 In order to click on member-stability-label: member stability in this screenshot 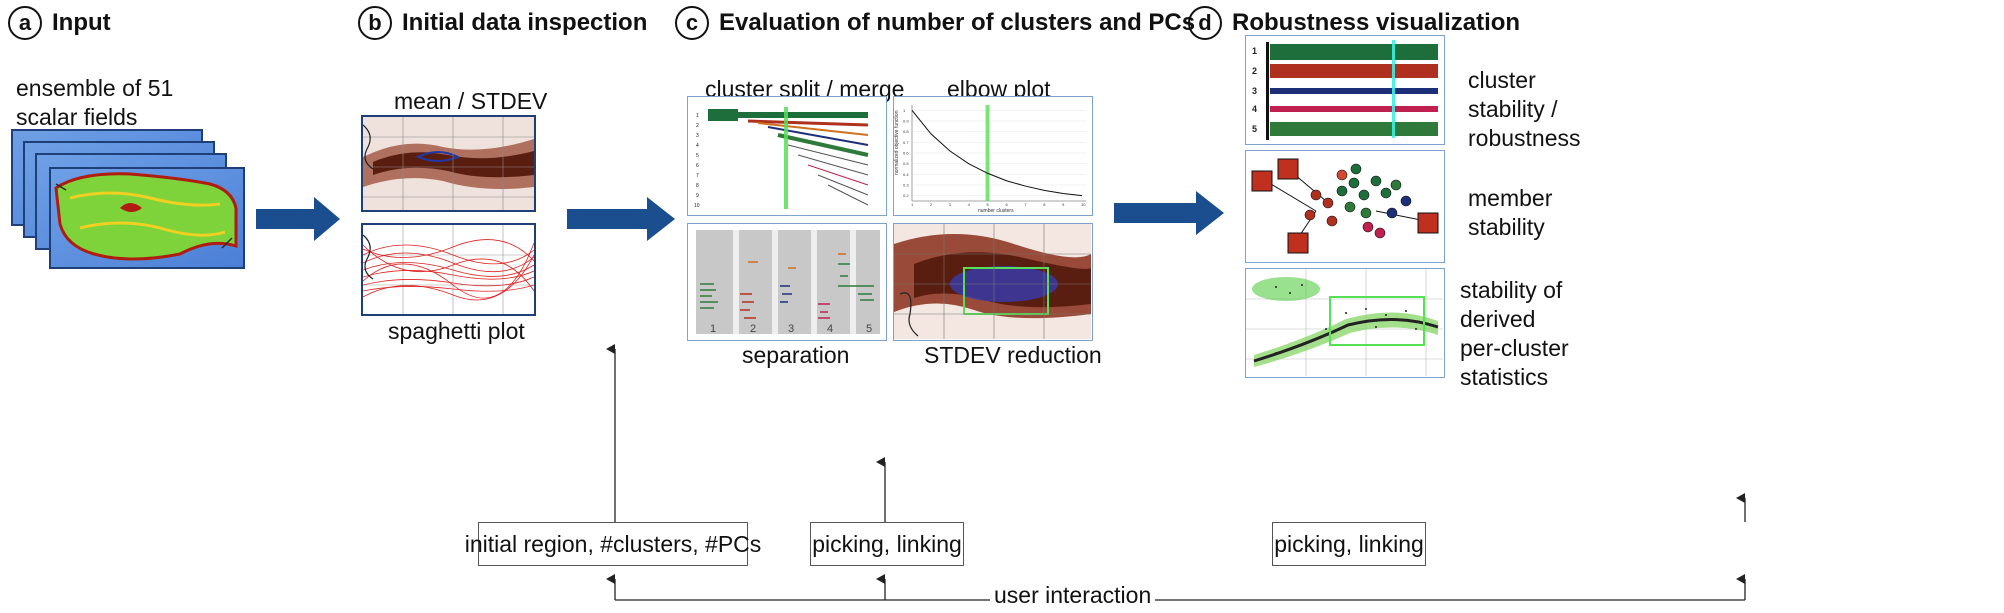, I will do `click(1510, 213)`.